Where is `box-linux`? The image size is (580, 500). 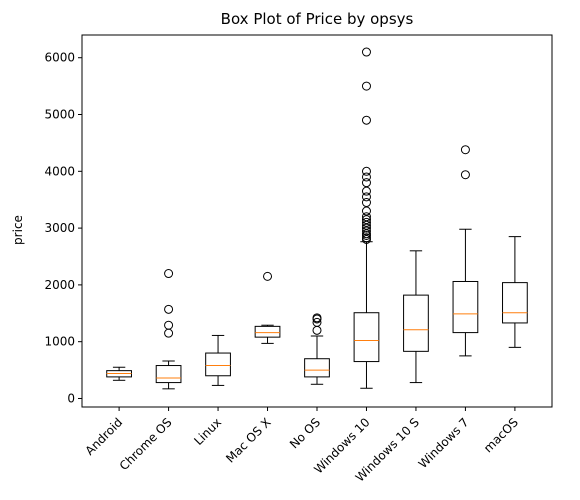 box-linux is located at coordinates (218, 360).